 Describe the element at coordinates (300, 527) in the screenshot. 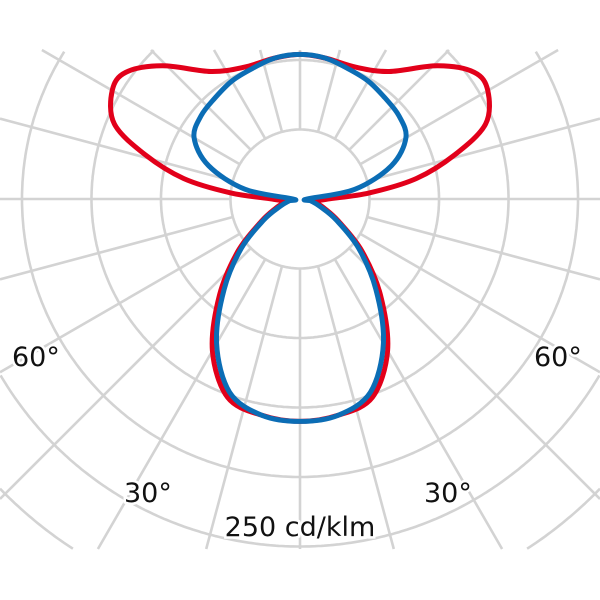

I see `unit-label: 250 cd/klm` at that location.